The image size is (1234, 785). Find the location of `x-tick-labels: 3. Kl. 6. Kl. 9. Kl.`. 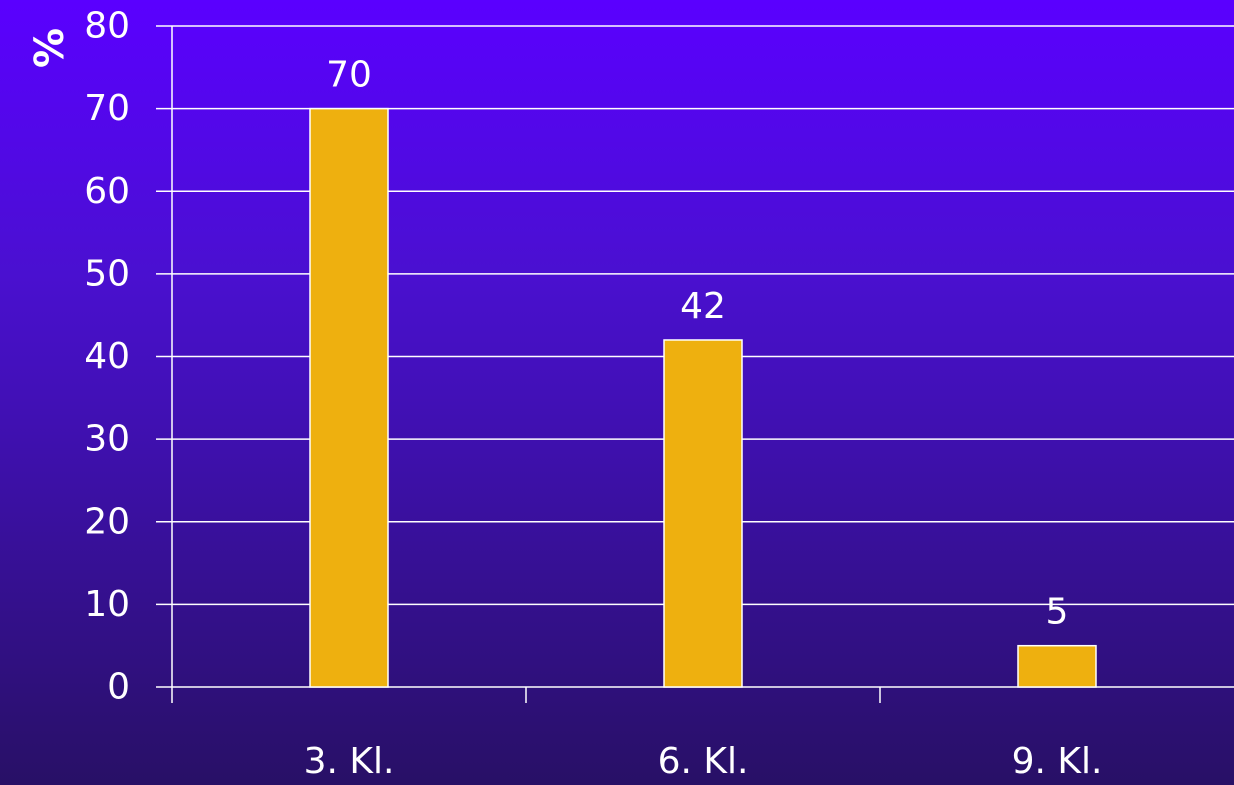

x-tick-labels: 3. Kl. 6. Kl. 9. Kl. is located at coordinates (703, 761).